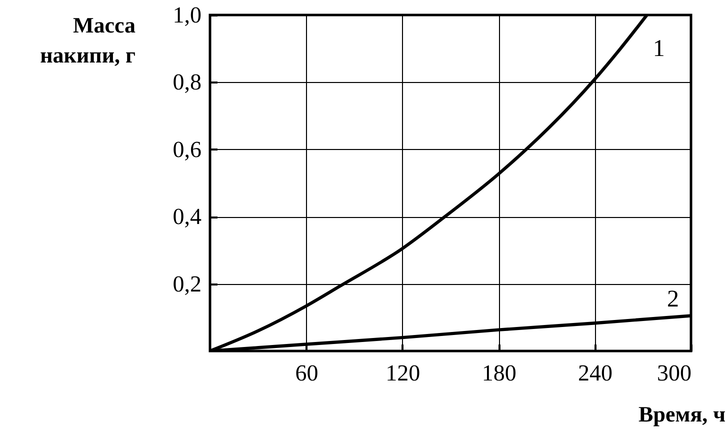 This screenshot has width=726, height=442. I want to click on x-tick-label: 60, so click(306, 373).